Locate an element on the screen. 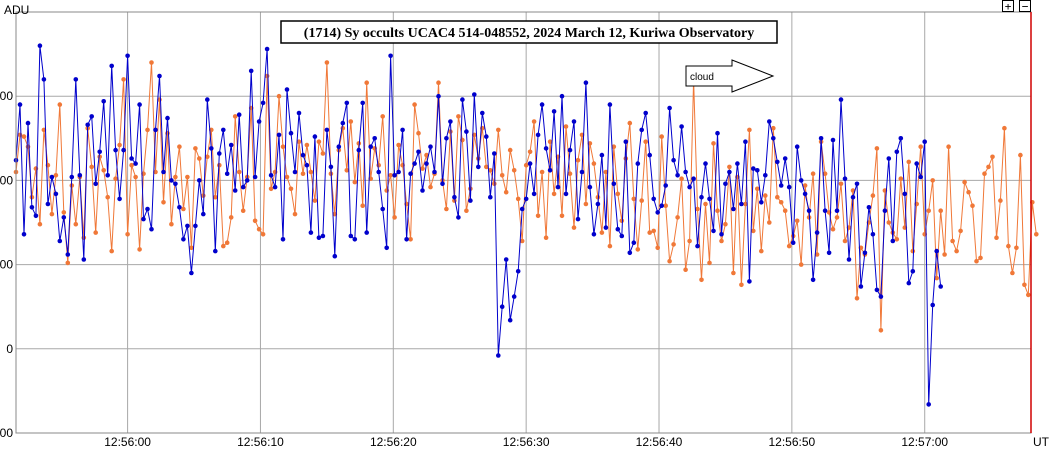 This screenshot has width=1053, height=459. zoom-in-button: + is located at coordinates (1008, 6).